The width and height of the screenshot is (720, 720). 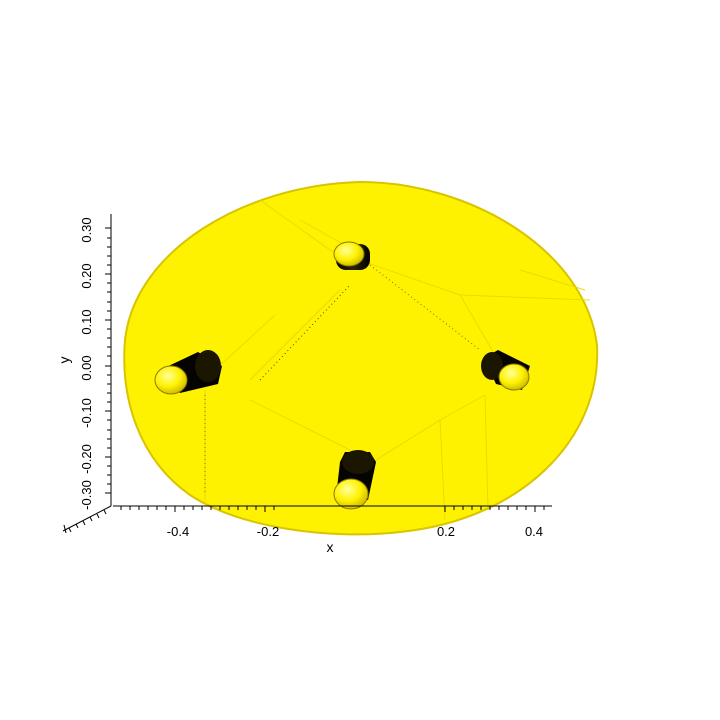 What do you see at coordinates (86, 367) in the screenshot?
I see `y-tick-label: 0.00` at bounding box center [86, 367].